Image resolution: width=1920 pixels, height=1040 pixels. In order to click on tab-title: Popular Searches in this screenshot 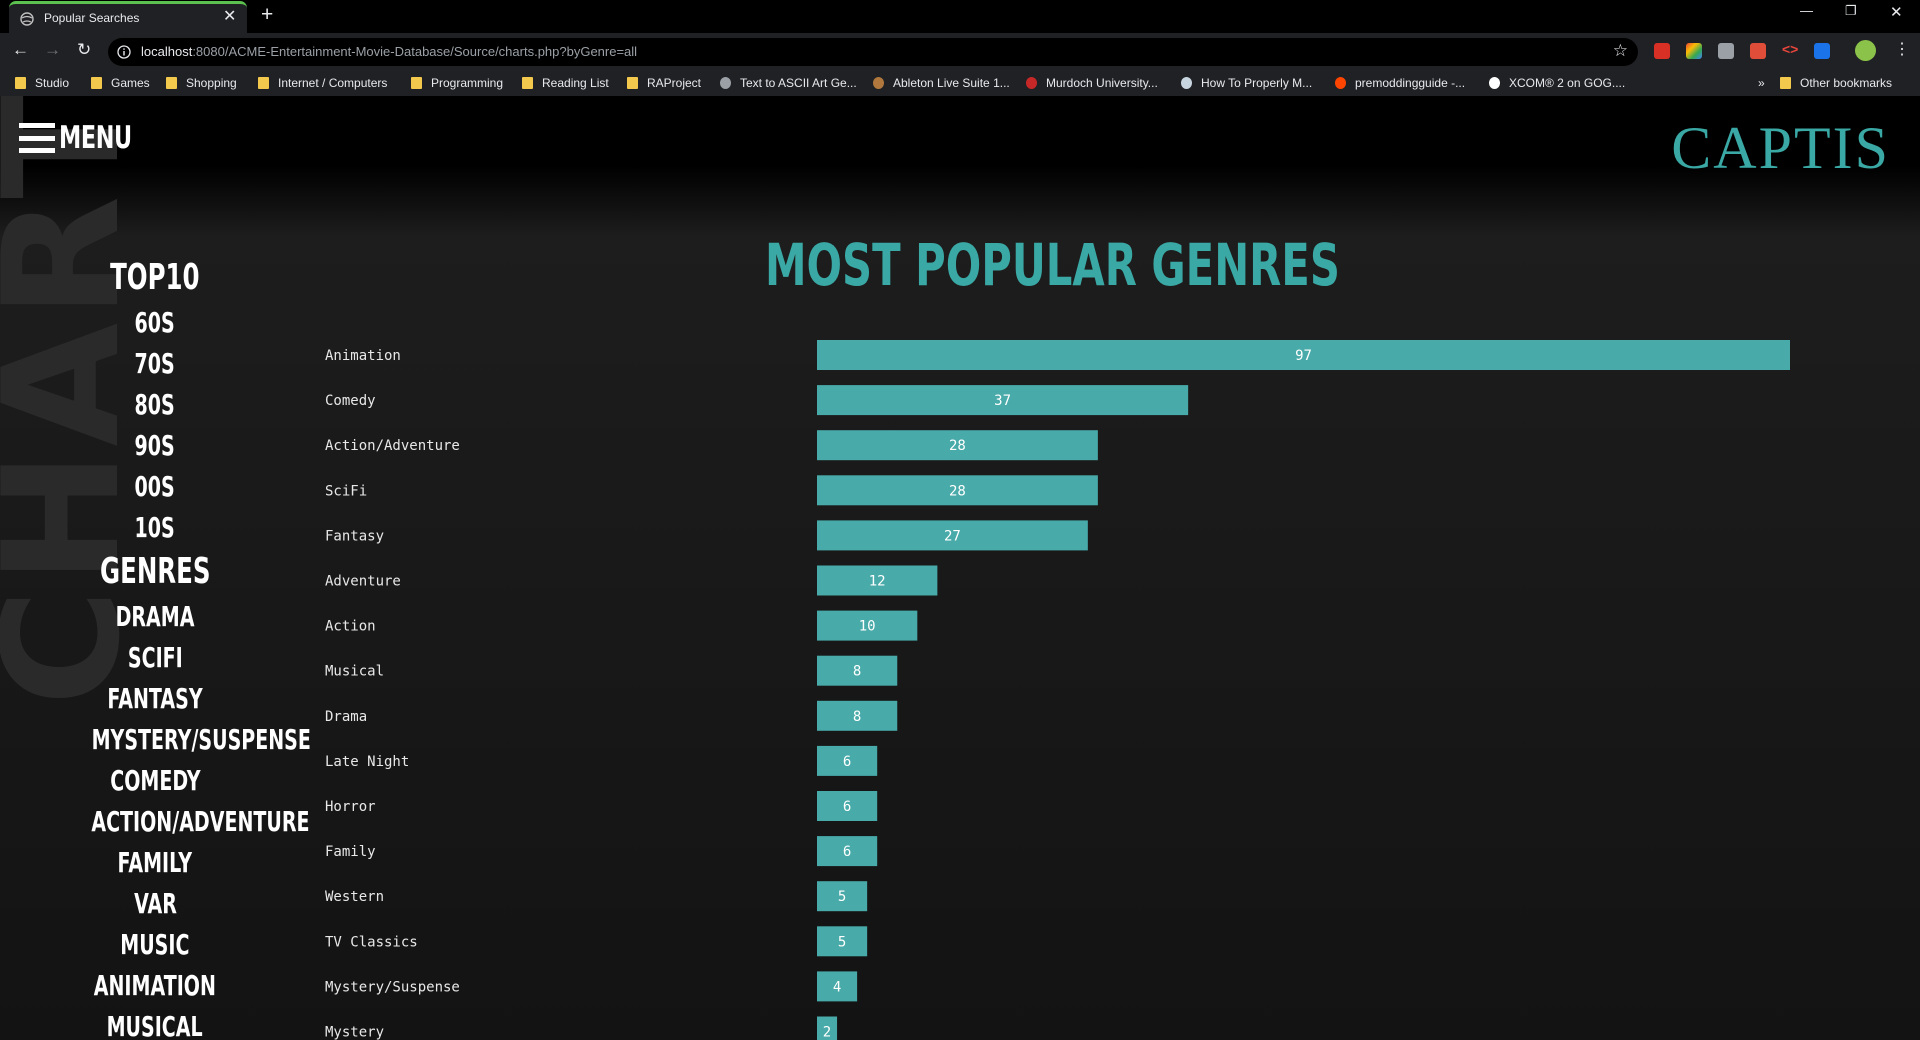, I will do `click(92, 18)`.